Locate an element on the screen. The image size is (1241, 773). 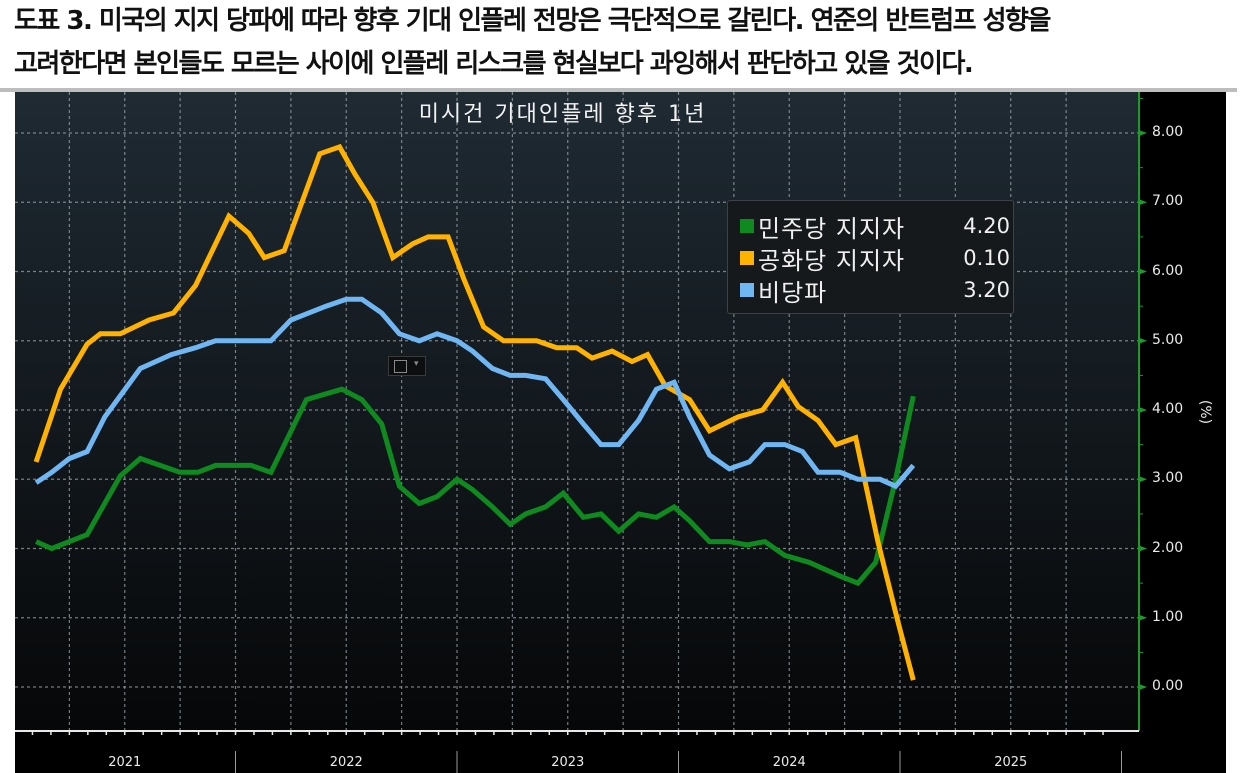
x-year-label: 2022 is located at coordinates (346, 762).